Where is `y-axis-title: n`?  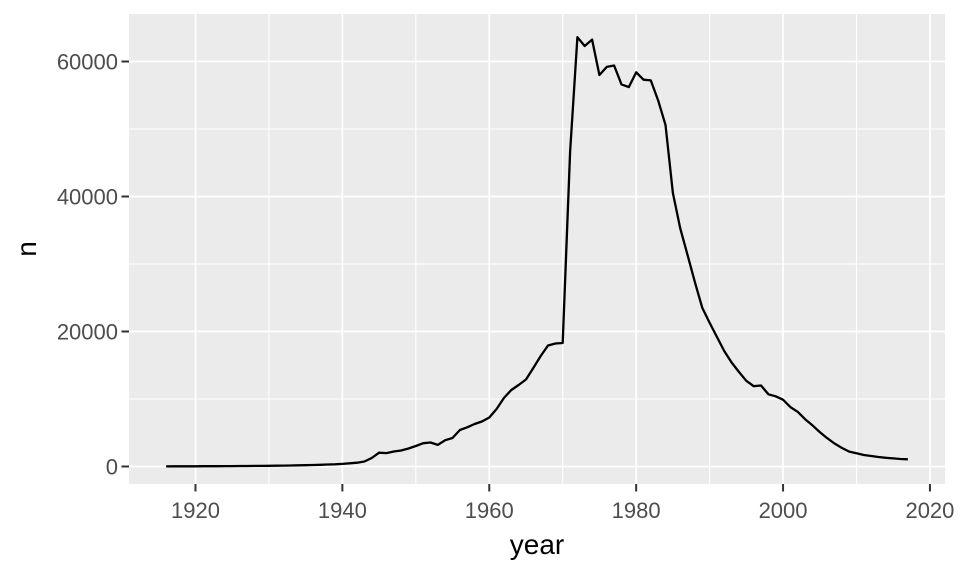 y-axis-title: n is located at coordinates (26, 249).